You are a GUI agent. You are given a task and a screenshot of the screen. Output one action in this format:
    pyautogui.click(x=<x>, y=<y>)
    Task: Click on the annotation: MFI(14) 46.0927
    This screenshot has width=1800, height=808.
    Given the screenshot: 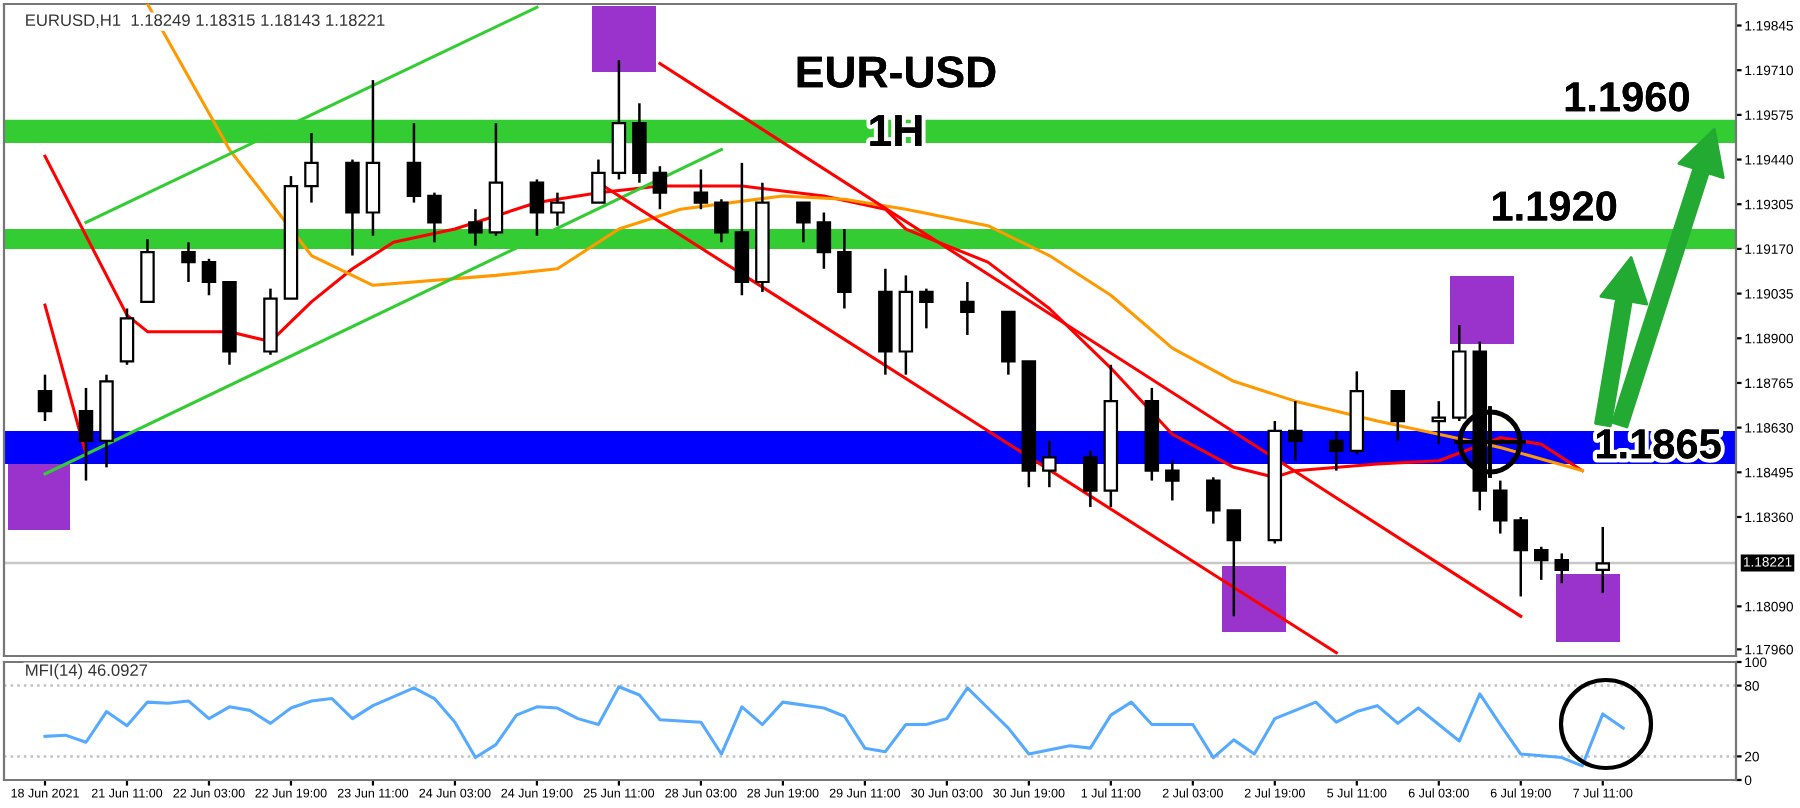 What is the action you would take?
    pyautogui.click(x=87, y=671)
    